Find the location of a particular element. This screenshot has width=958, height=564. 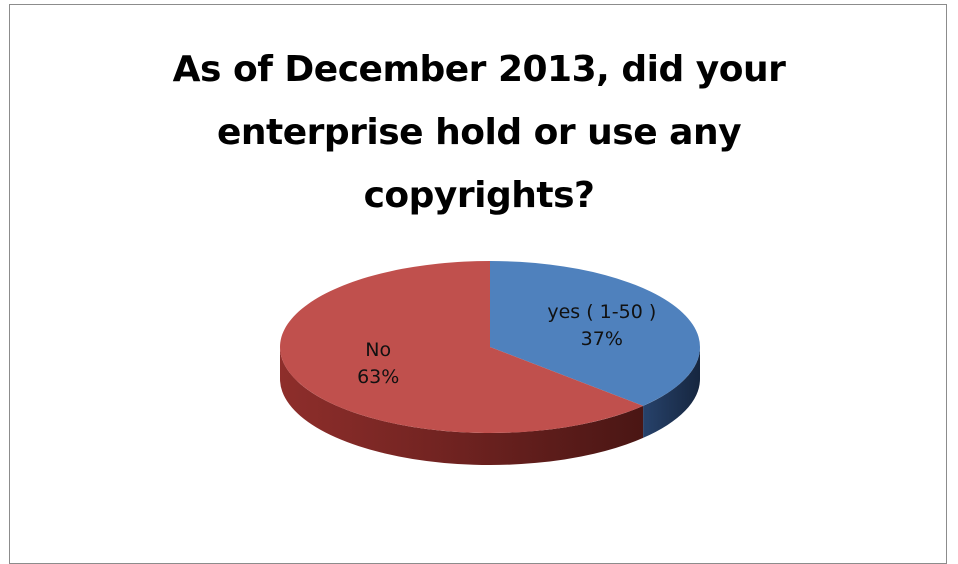

slice-value-label-no: 63% is located at coordinates (378, 377).